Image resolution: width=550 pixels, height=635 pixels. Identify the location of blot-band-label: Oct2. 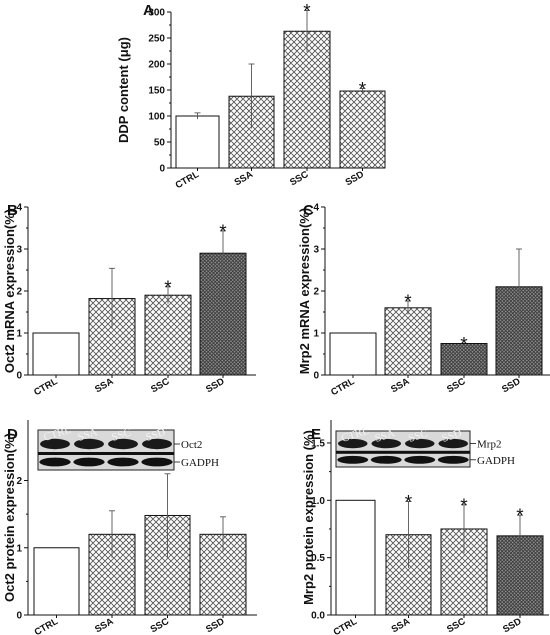
(191, 445).